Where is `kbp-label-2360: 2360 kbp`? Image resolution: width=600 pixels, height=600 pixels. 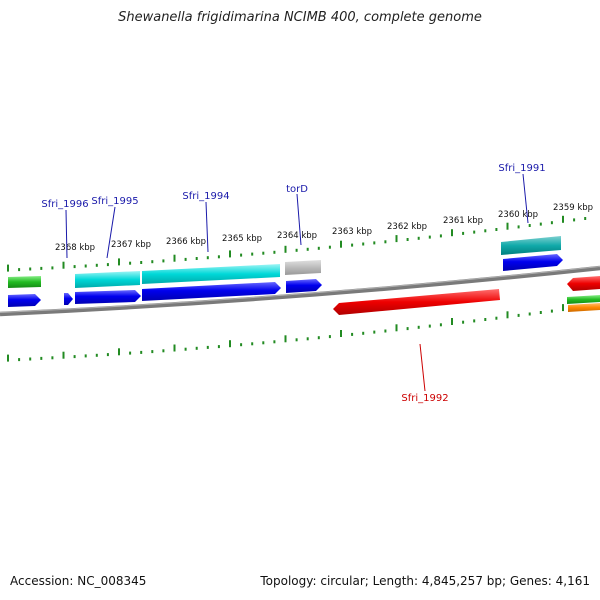
kbp-label-2360: 2360 kbp is located at coordinates (518, 215).